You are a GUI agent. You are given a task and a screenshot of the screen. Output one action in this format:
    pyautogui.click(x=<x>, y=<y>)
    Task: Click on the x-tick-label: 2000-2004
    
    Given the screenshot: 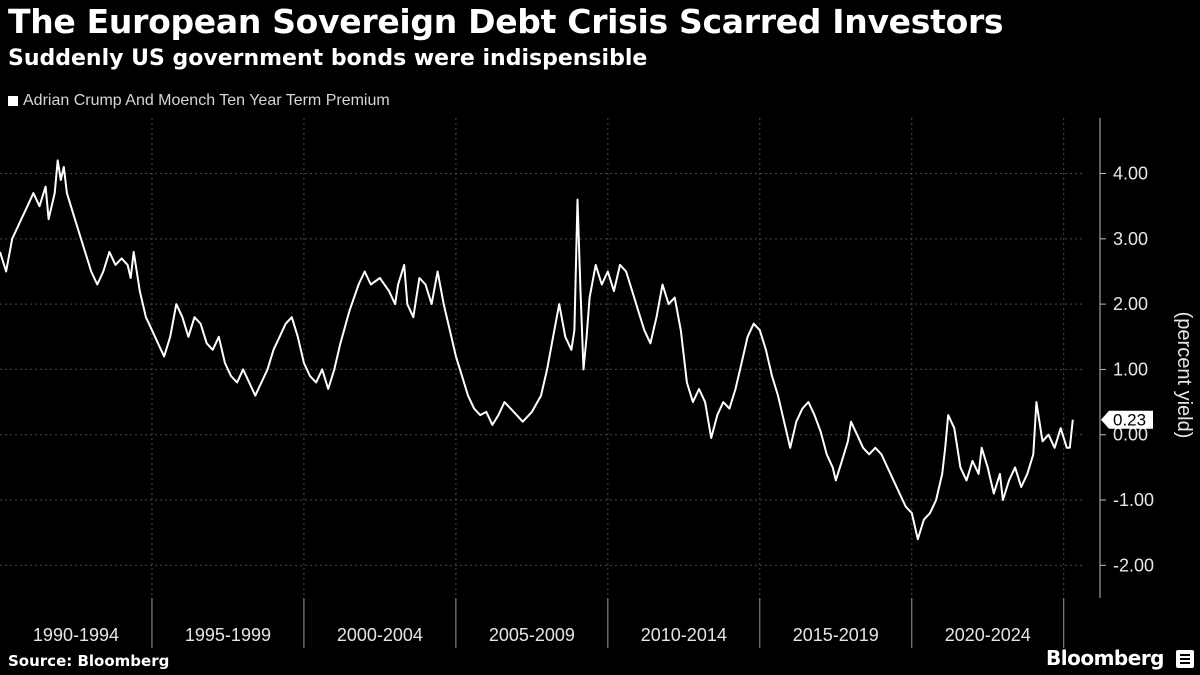 What is the action you would take?
    pyautogui.click(x=380, y=635)
    